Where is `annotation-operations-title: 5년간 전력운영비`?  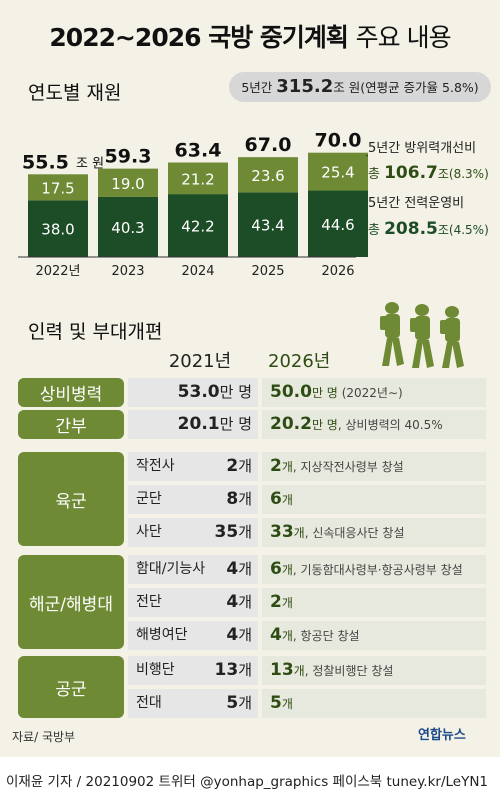 annotation-operations-title: 5년간 전력운영비 is located at coordinates (416, 203).